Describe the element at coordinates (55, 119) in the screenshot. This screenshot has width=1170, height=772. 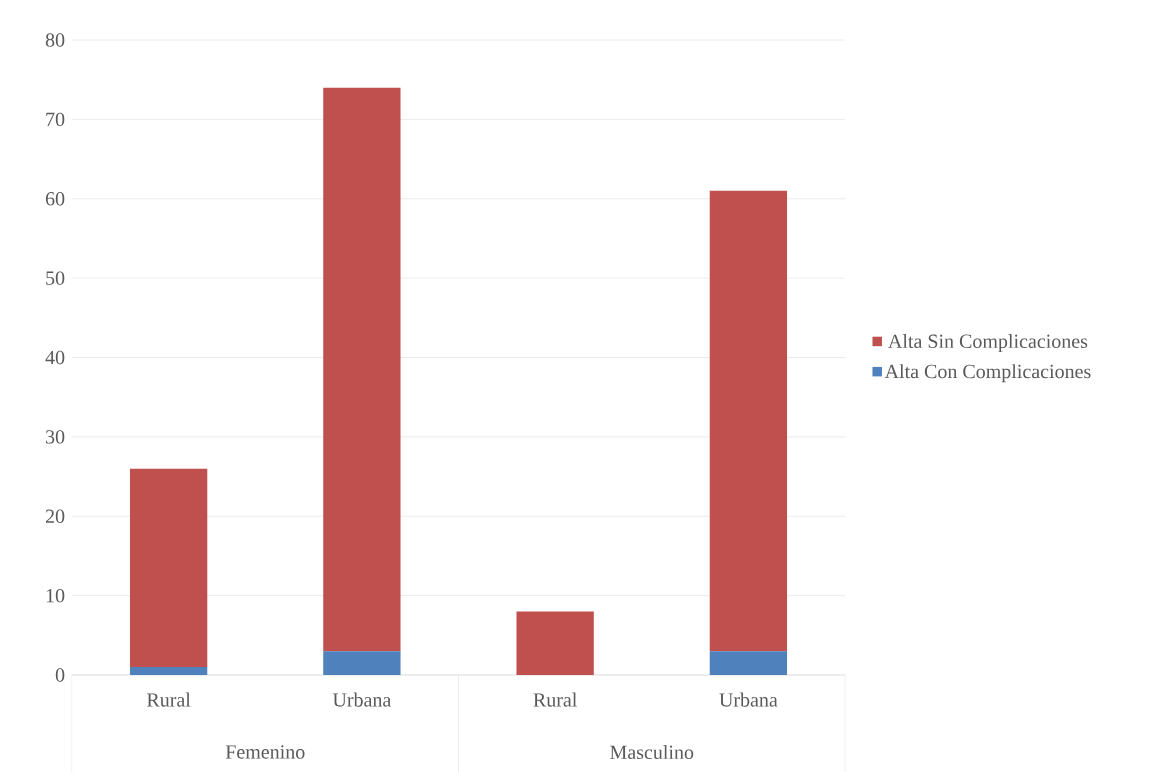
I see `y-tick-label: 70` at that location.